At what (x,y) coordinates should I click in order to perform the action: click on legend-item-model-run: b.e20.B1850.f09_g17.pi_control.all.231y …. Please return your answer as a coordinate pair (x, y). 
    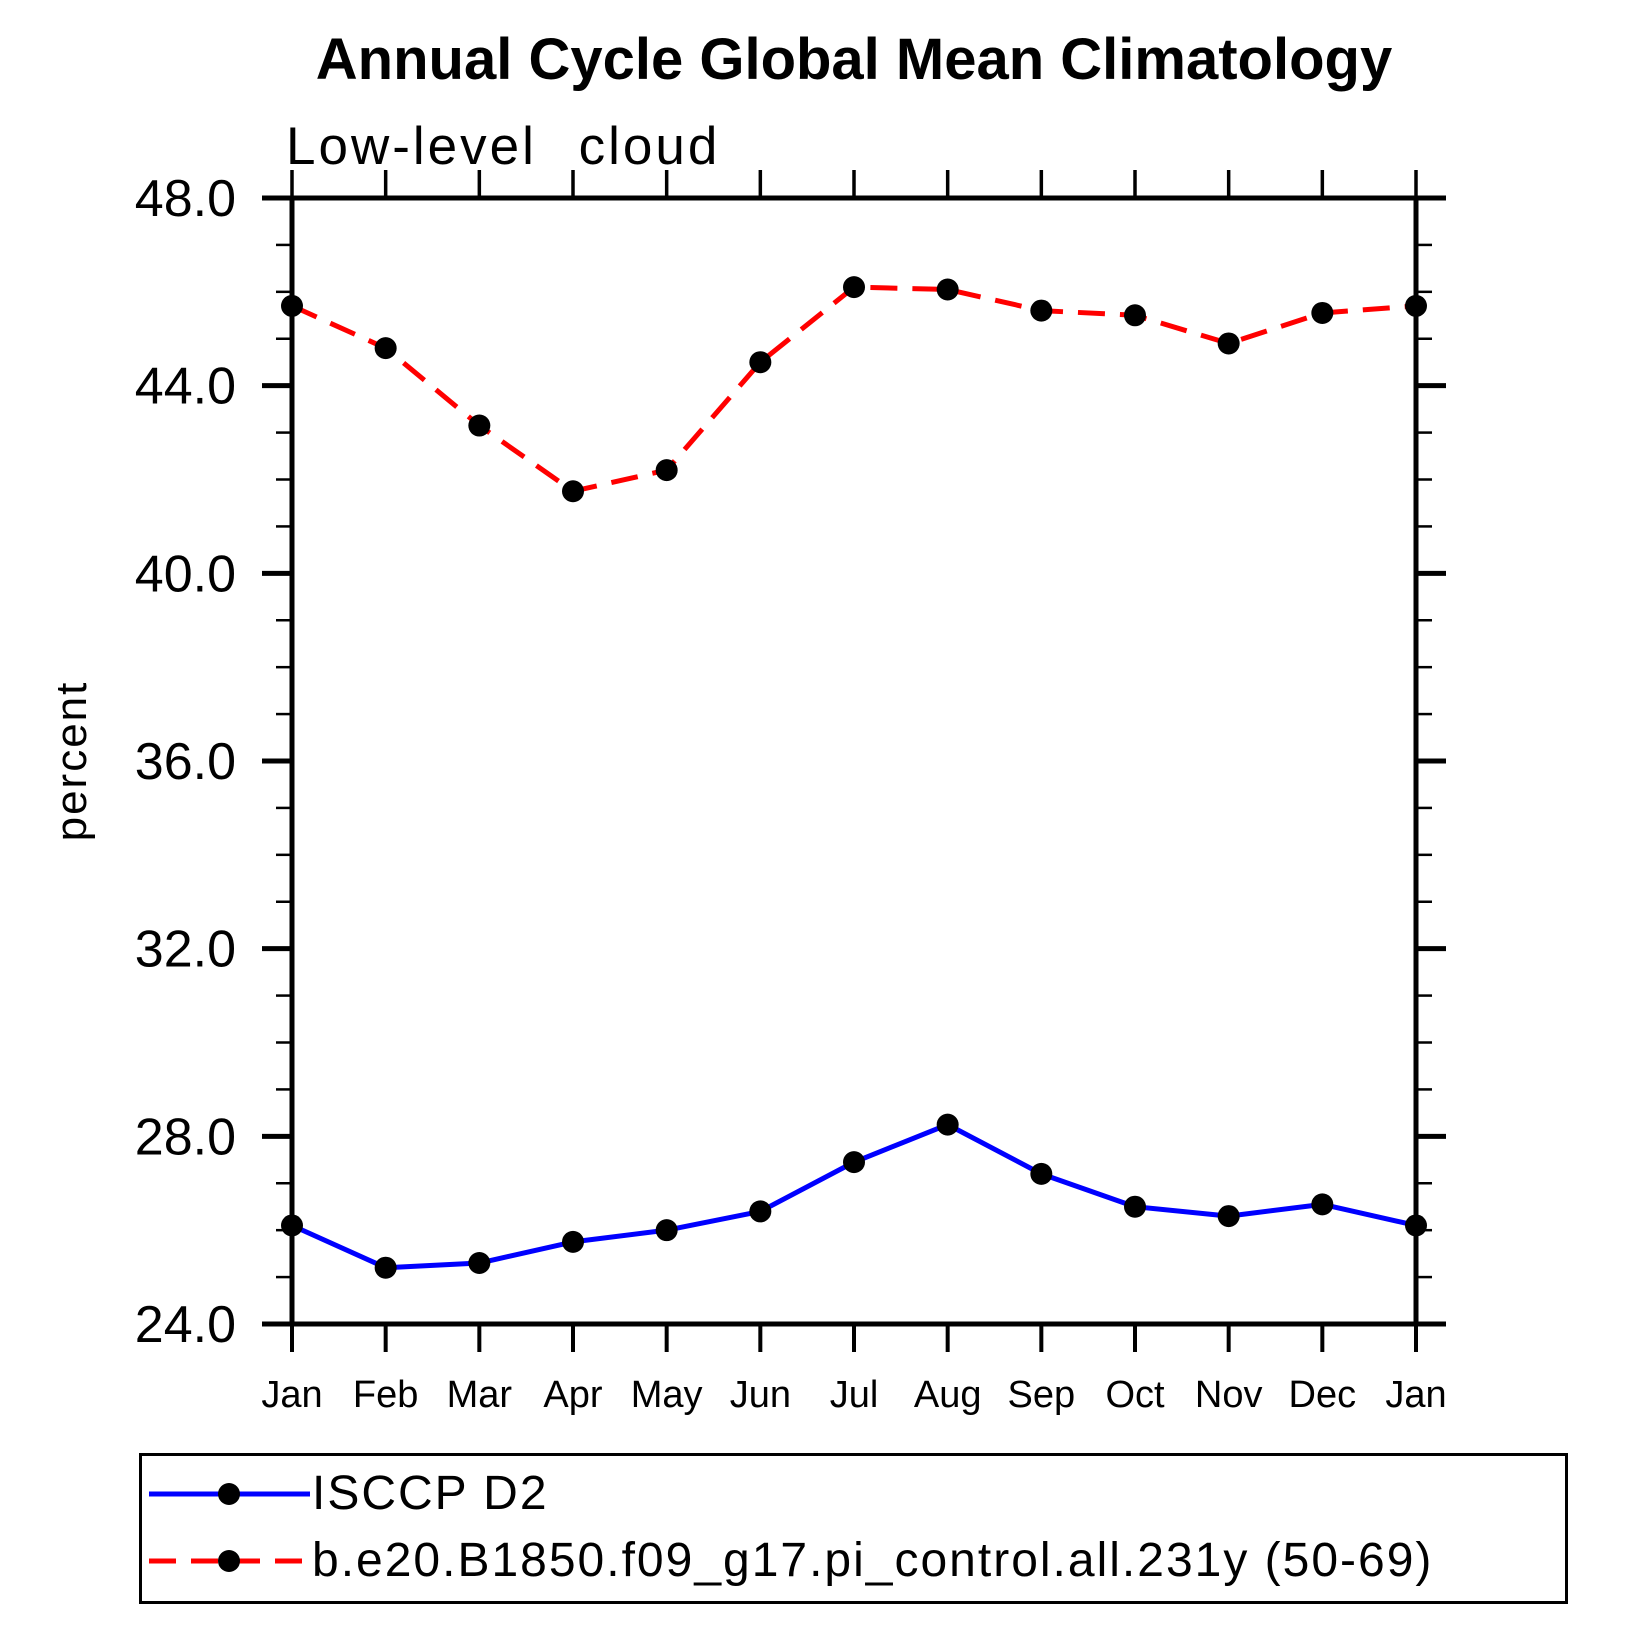
    Looking at the image, I should click on (791, 1561).